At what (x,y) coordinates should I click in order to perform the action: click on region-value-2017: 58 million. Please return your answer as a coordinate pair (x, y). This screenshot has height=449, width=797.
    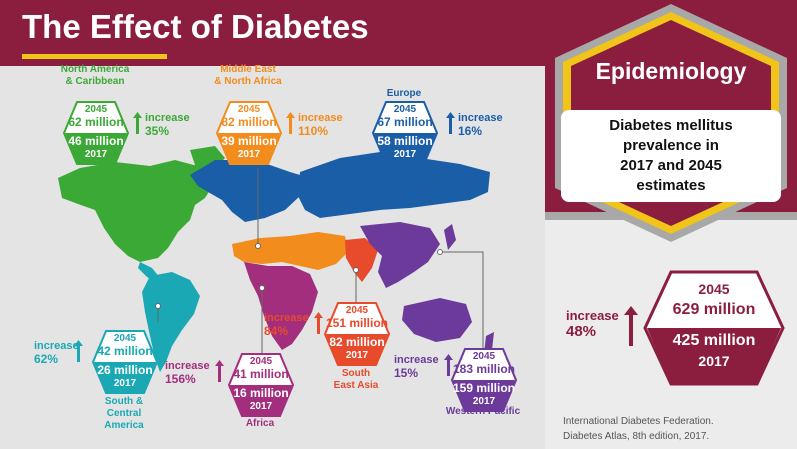
    Looking at the image, I should click on (405, 141).